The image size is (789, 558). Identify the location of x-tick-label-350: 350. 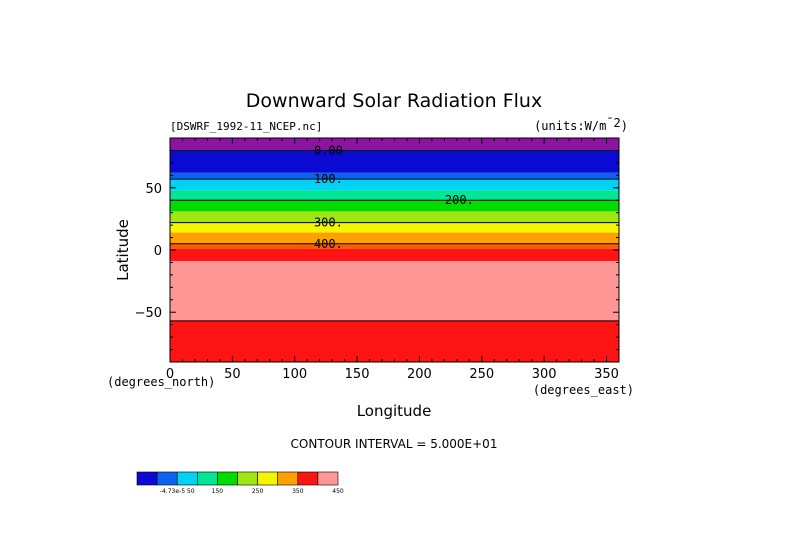
(606, 374).